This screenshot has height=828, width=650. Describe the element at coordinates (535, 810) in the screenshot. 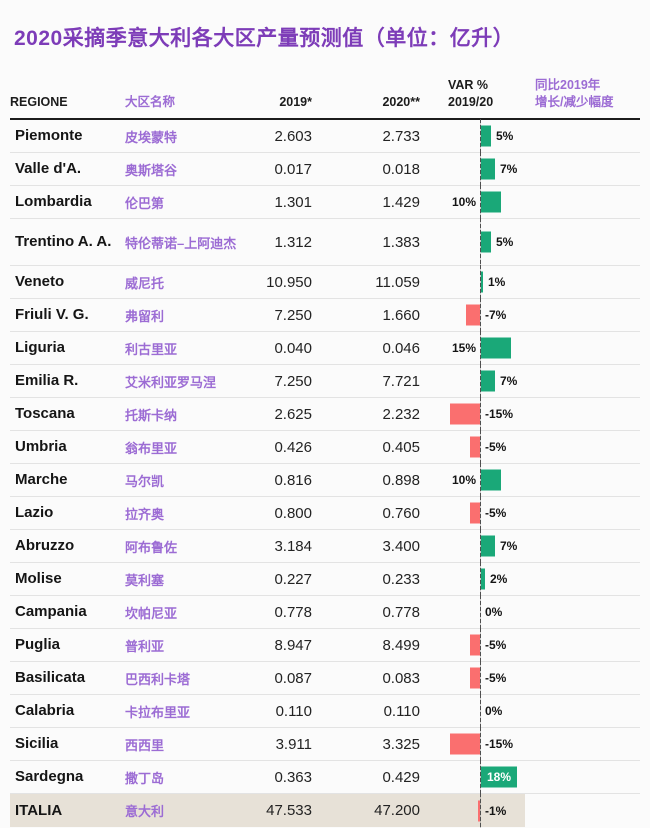

I see `var-bar-zone: -1%` at that location.